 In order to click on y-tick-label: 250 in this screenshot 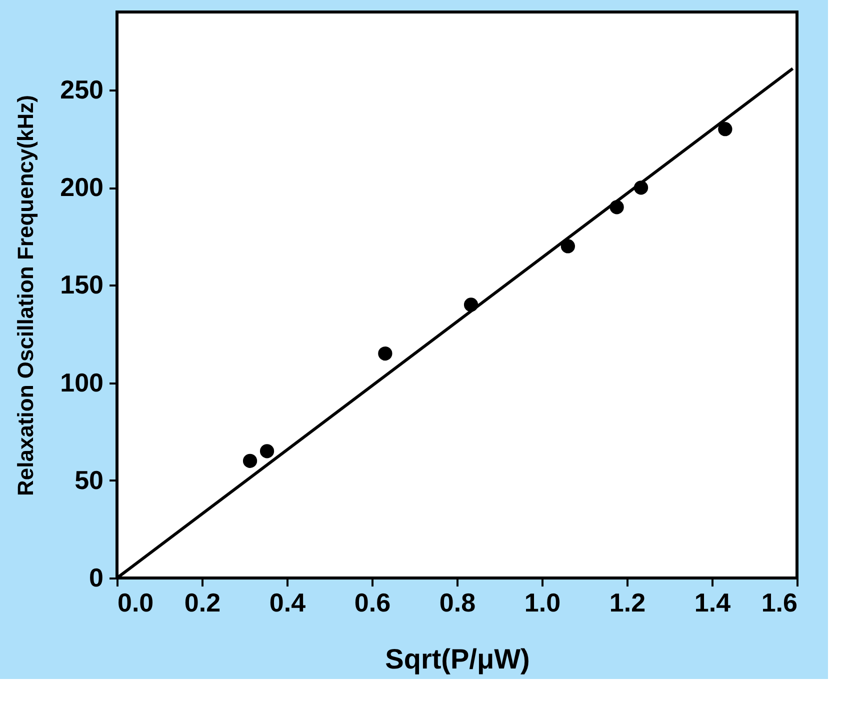, I will do `click(82, 89)`.